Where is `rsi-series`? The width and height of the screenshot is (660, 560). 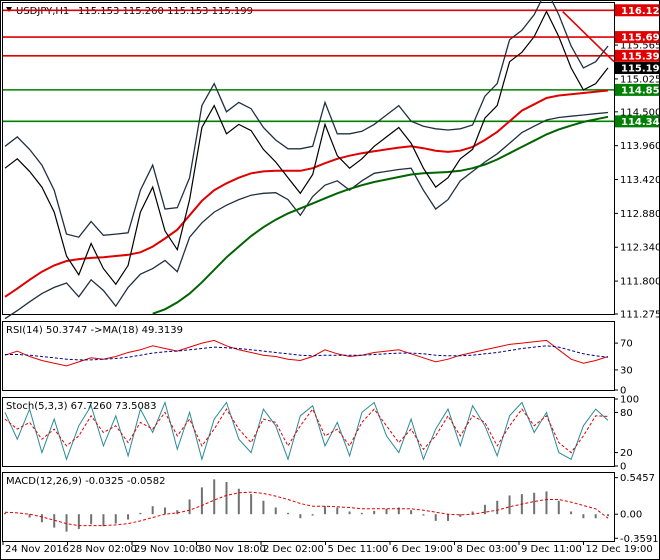
rsi-series is located at coordinates (306, 353).